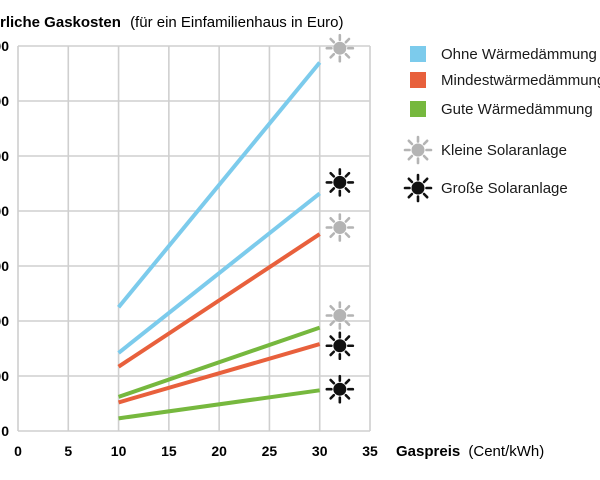  What do you see at coordinates (517, 109) in the screenshot?
I see `legend-label: Gute Wärmedämmung` at bounding box center [517, 109].